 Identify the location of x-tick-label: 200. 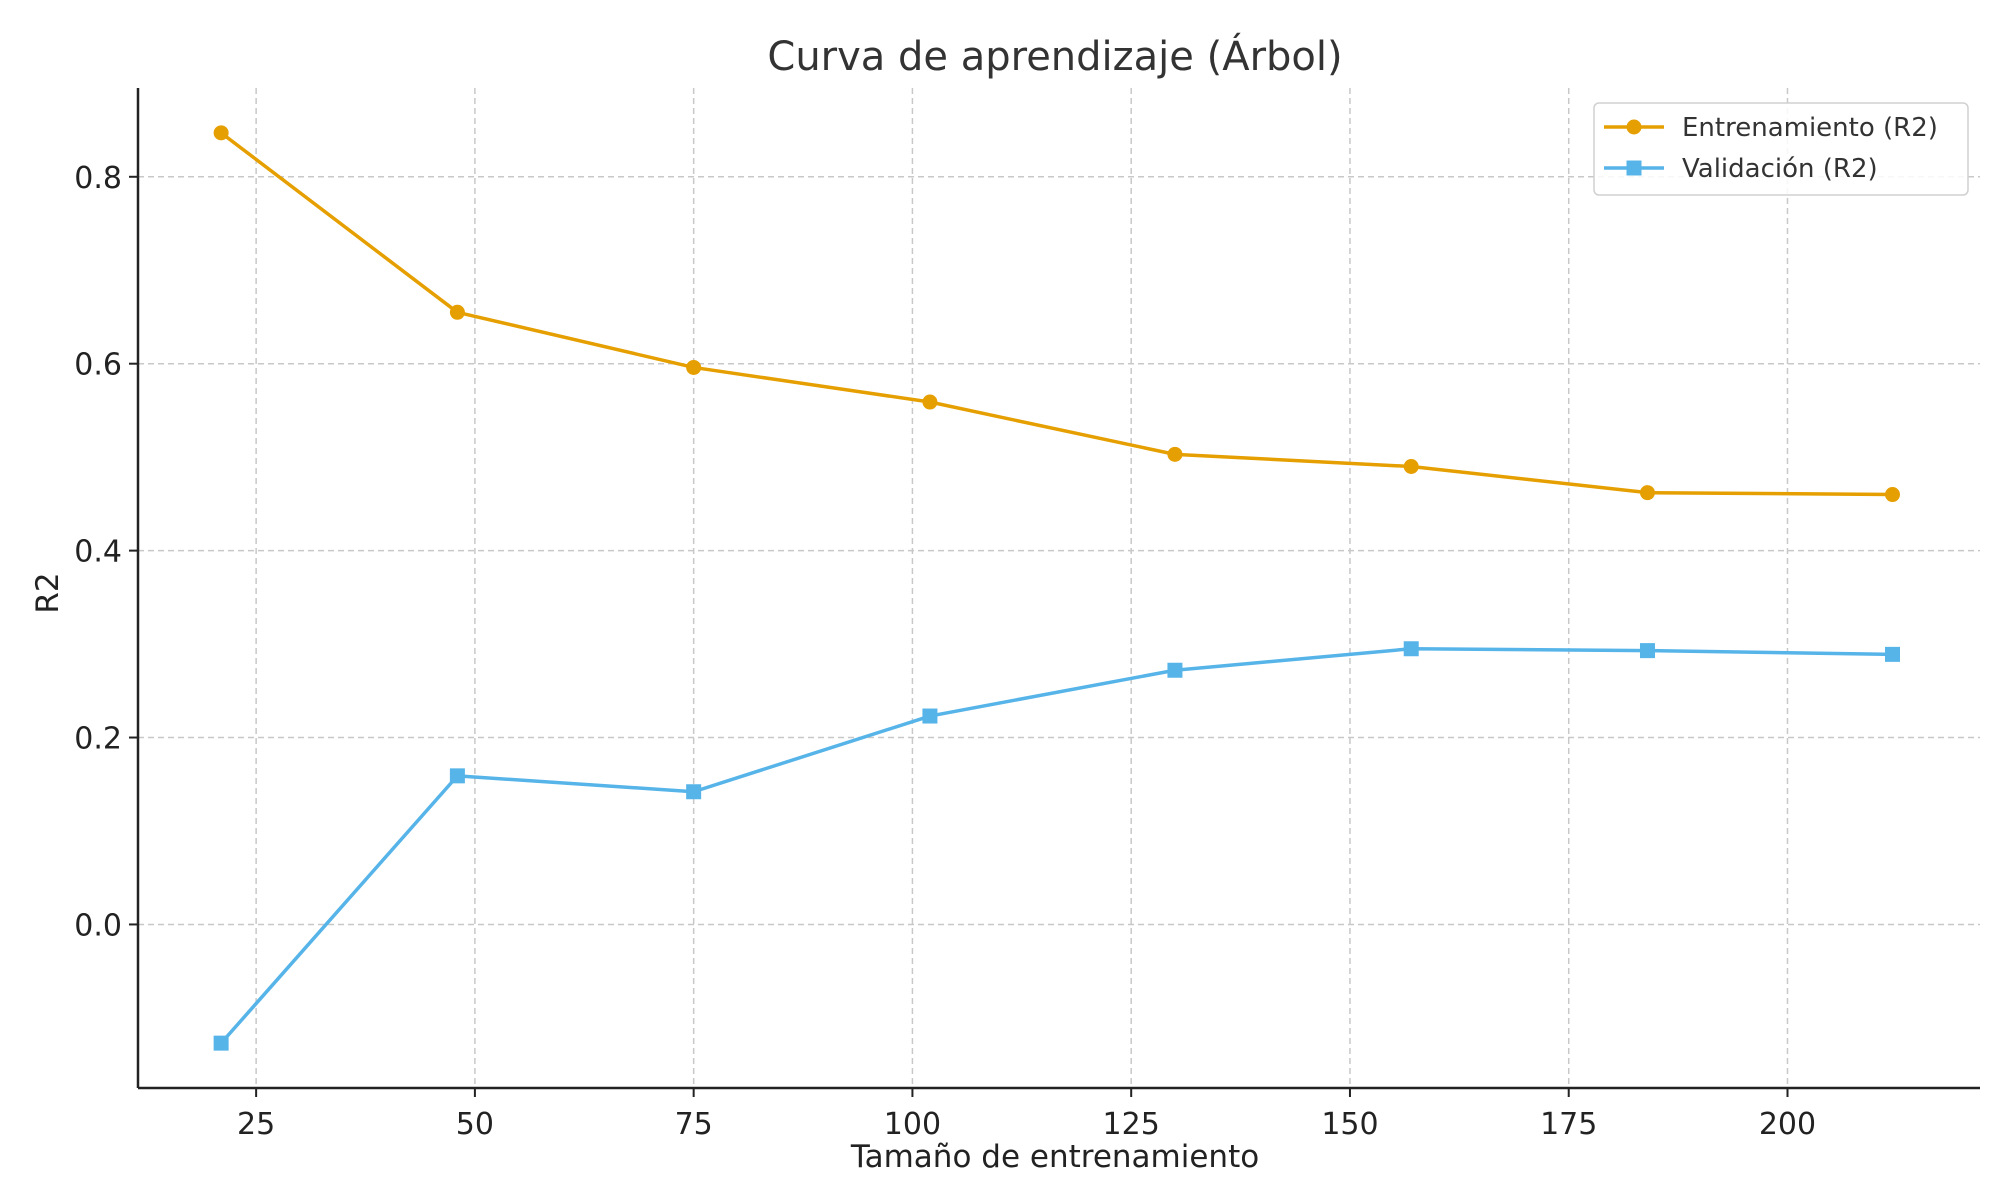
(1787, 1124).